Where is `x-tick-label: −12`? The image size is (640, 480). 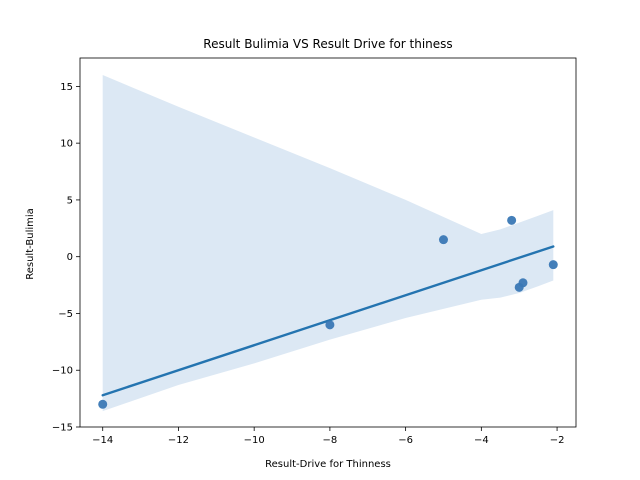
x-tick-label: −12 is located at coordinates (178, 440).